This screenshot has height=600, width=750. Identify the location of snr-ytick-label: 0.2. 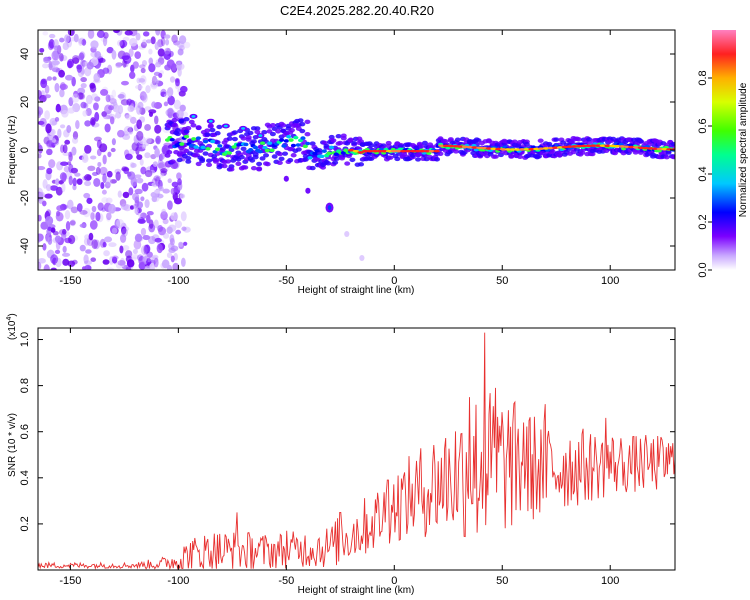
(25, 523).